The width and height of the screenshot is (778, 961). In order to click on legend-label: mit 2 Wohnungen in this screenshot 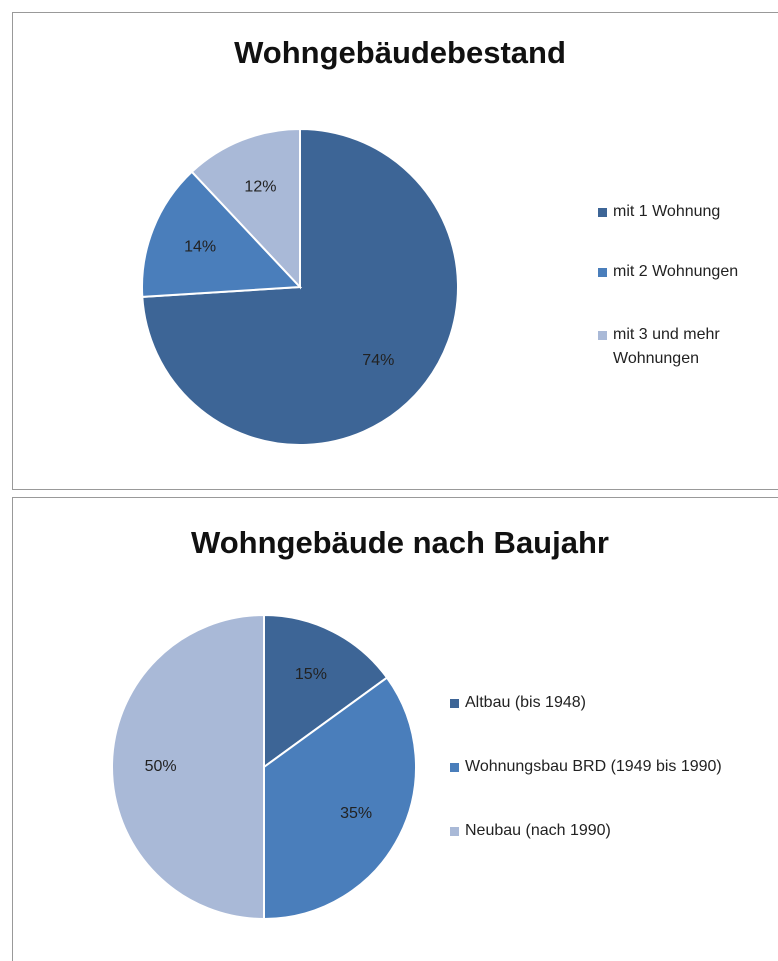, I will do `click(676, 271)`.